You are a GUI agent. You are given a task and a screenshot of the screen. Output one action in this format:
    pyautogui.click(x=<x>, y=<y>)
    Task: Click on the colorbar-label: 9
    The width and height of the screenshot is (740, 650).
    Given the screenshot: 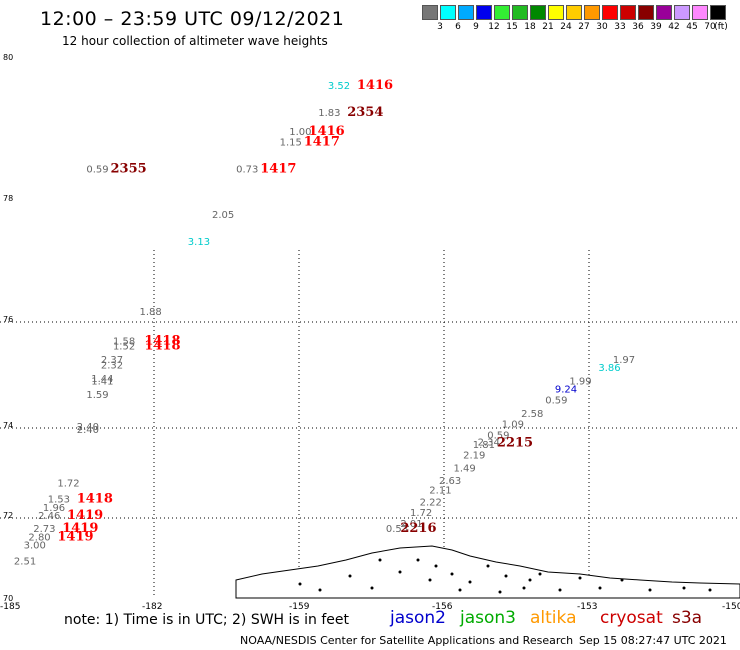 What is the action you would take?
    pyautogui.click(x=476, y=27)
    